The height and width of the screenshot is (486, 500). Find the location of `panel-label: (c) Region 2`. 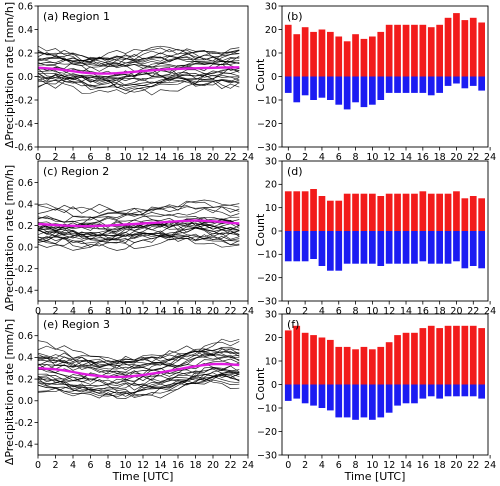

panel-label: (c) Region 2 is located at coordinates (76, 171).